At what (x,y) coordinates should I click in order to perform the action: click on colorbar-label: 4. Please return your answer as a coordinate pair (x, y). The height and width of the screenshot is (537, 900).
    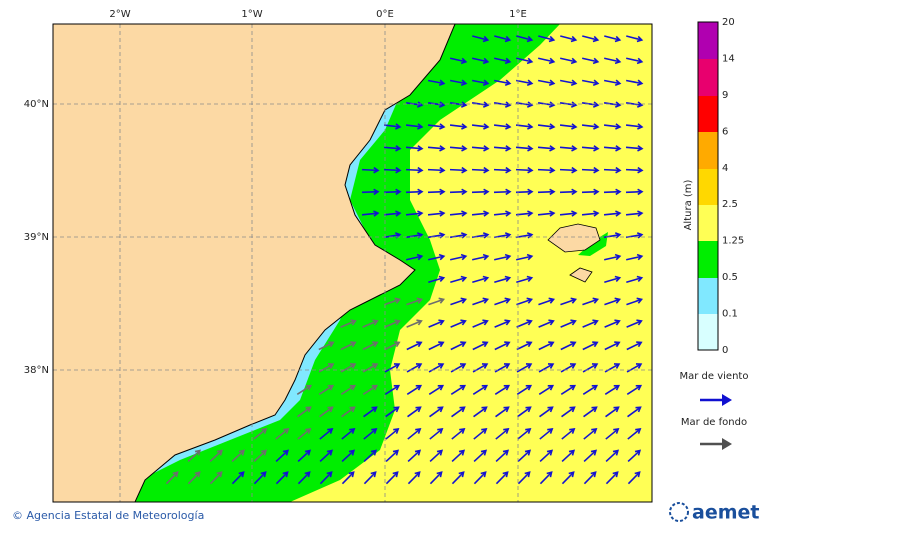
    Looking at the image, I should click on (725, 168).